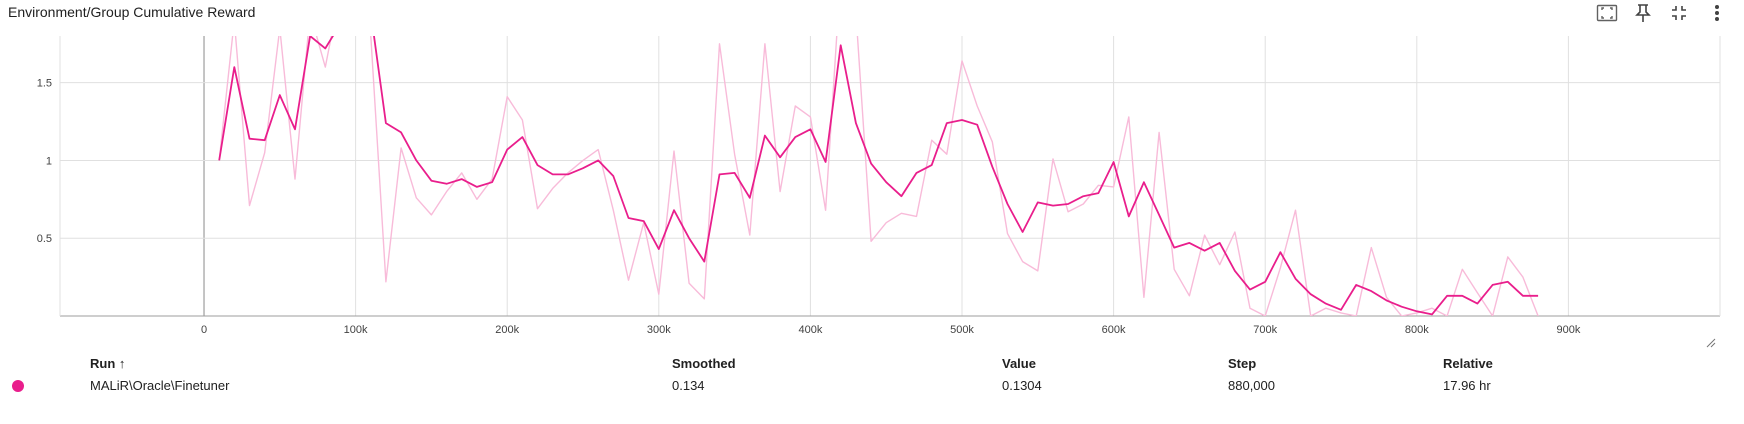  I want to click on cell-step: 880,000, so click(1251, 385).